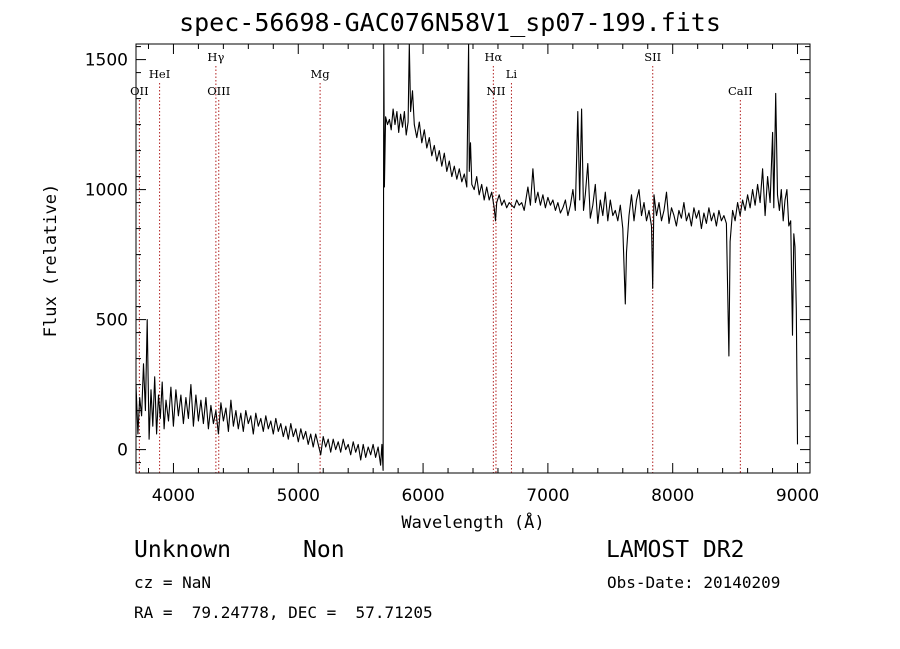 The height and width of the screenshot is (649, 900). I want to click on y-tick-label: 1500, so click(106, 61).